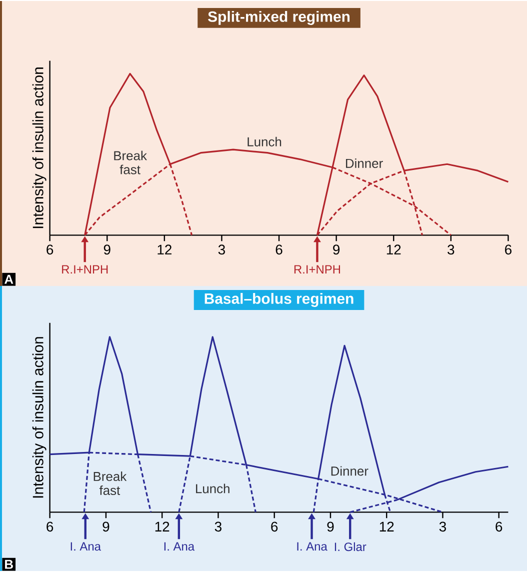 The height and width of the screenshot is (572, 527). I want to click on annotation: I. Glar, so click(350, 547).